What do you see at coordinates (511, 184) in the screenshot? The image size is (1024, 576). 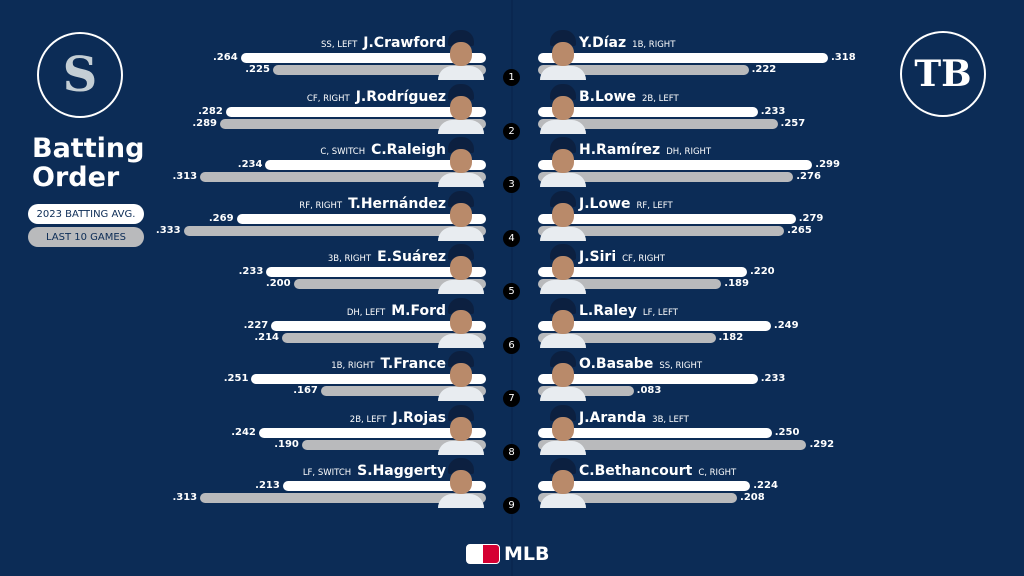 I see `order-number: 3` at bounding box center [511, 184].